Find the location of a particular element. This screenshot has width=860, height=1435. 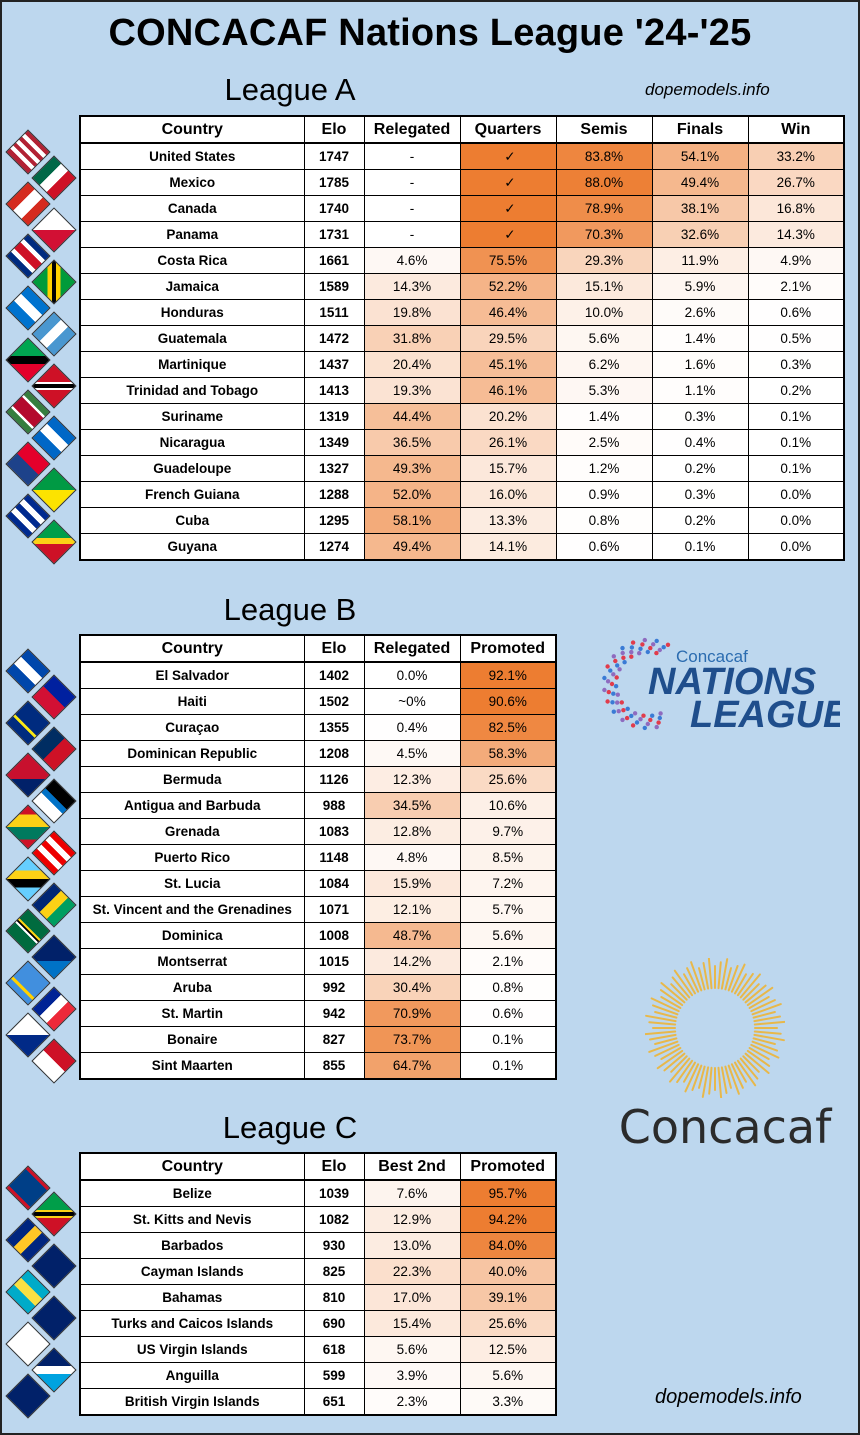

value-cell: 1.2% is located at coordinates (604, 468).